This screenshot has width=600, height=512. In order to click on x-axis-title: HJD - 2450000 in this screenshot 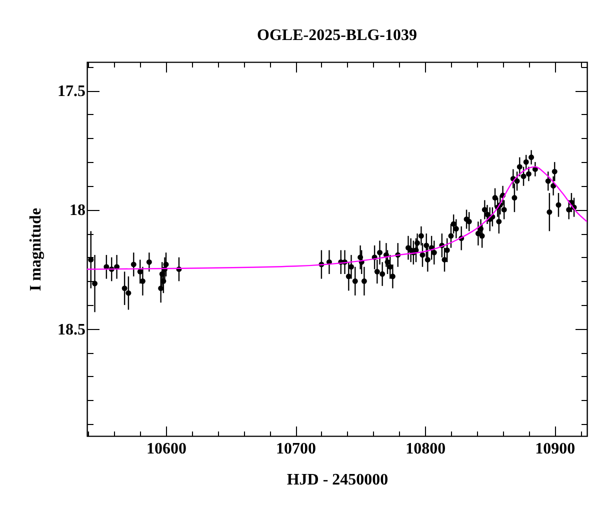, I will do `click(337, 480)`.